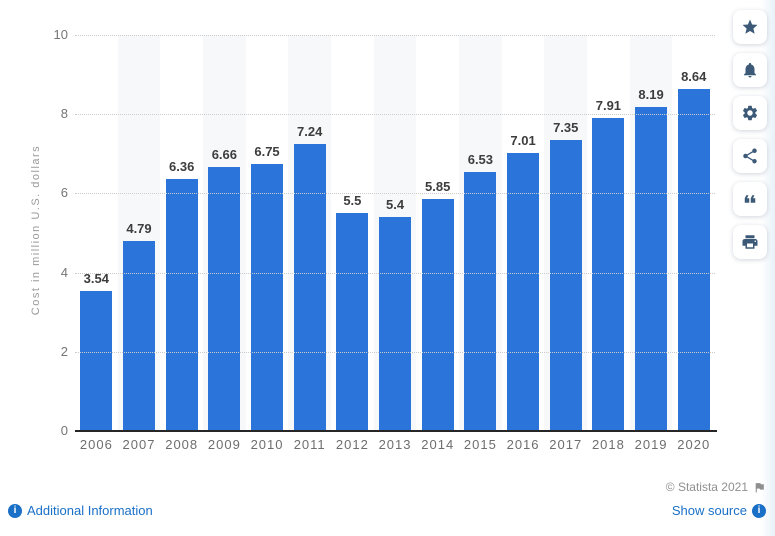 This screenshot has width=775, height=536. I want to click on bar-value-label: 6.36, so click(182, 167).